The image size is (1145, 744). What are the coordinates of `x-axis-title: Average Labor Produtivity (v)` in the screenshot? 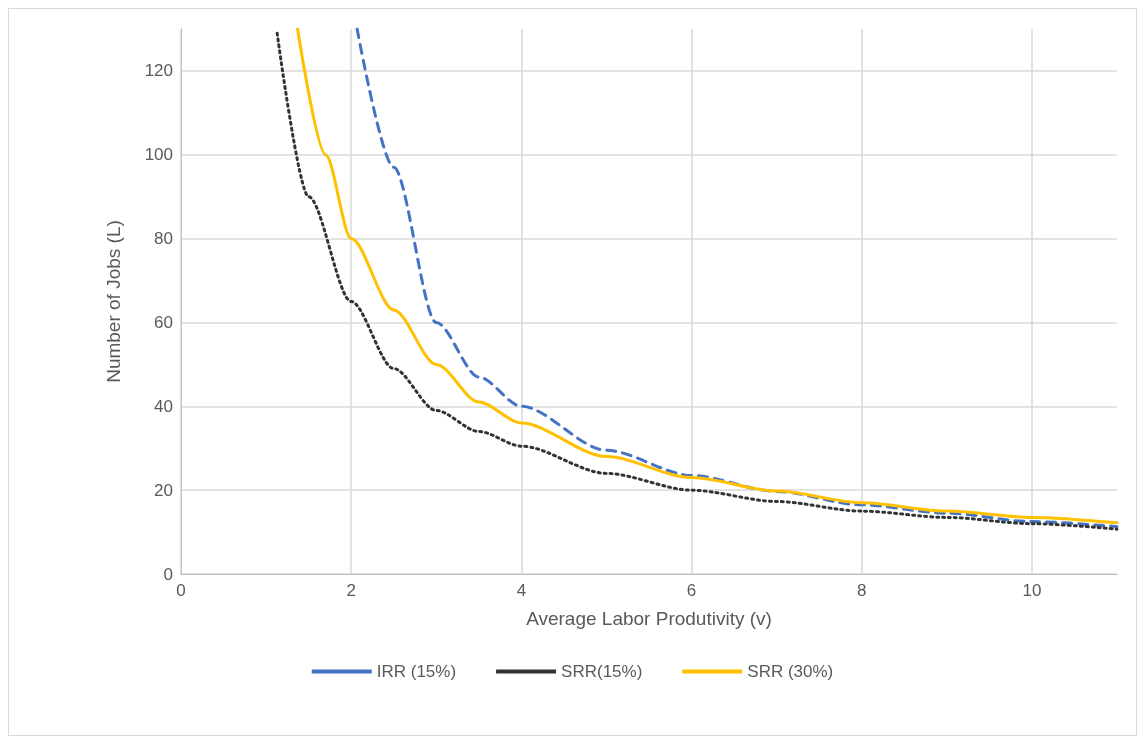 It's located at (649, 618).